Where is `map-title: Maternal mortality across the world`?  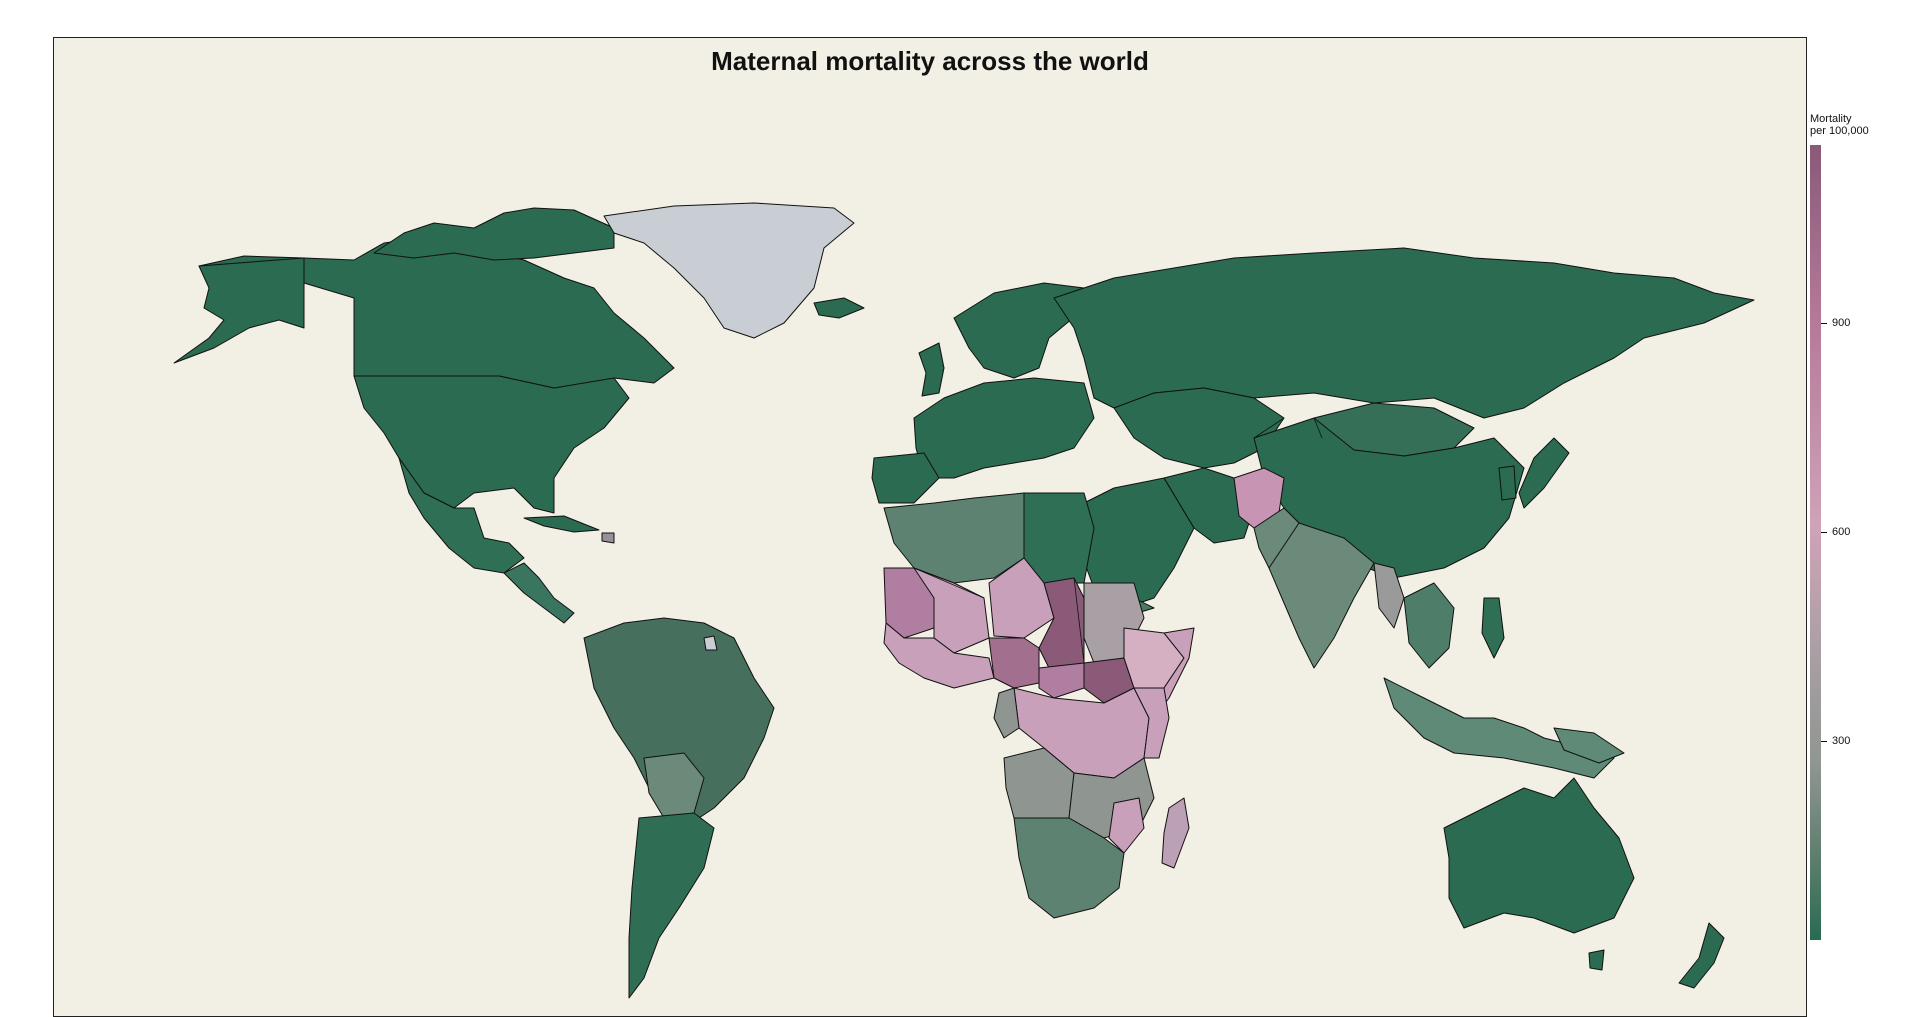 map-title: Maternal mortality across the world is located at coordinates (930, 61).